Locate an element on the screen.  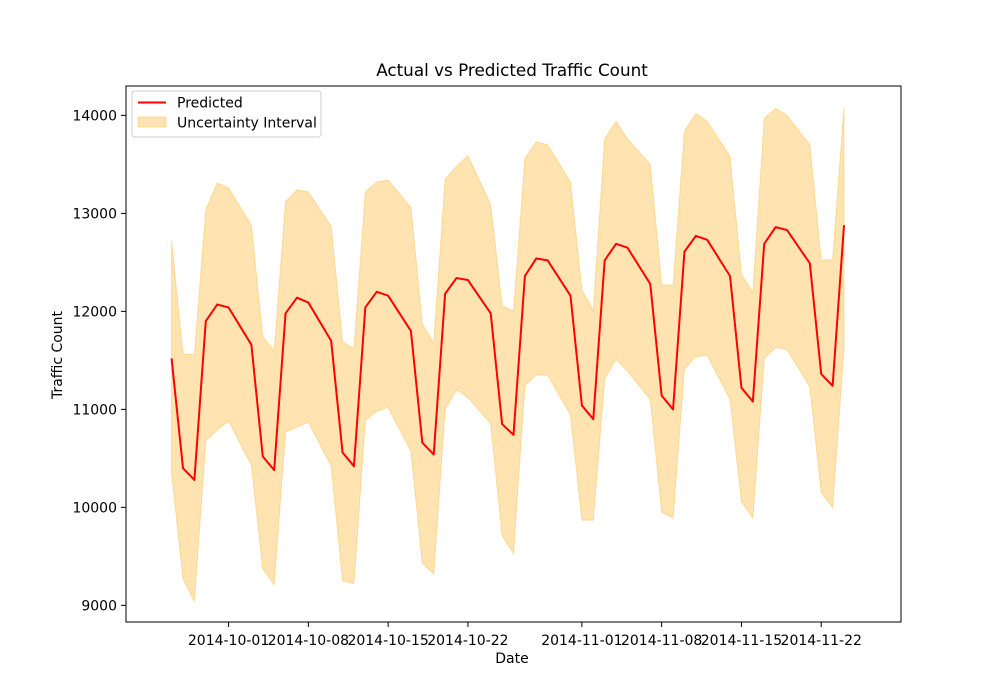
y-tick-label: 12000 is located at coordinates (94, 312).